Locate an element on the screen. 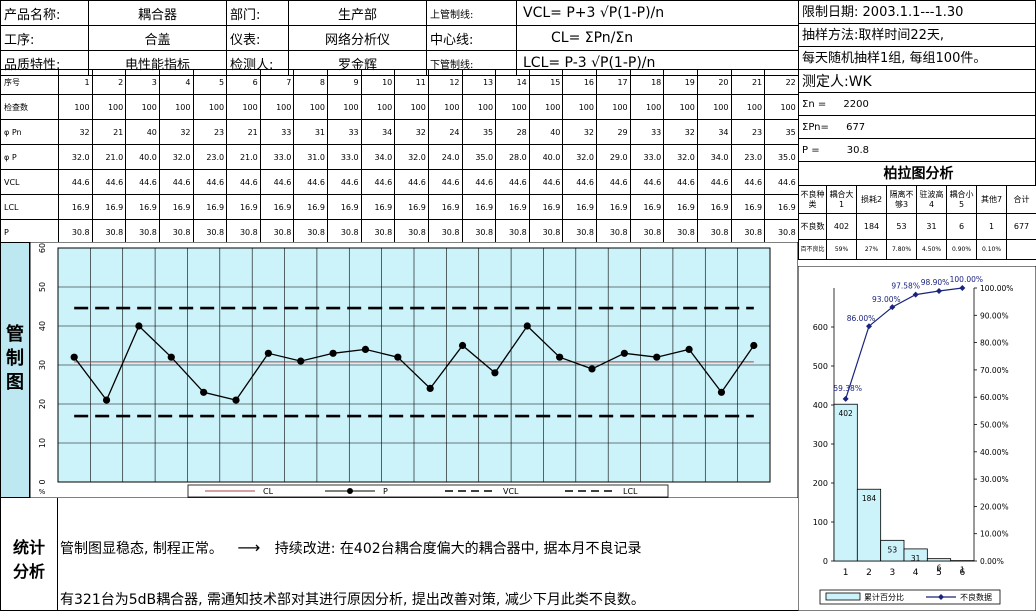 The image size is (1036, 611). right-tick-label: 10.00% is located at coordinates (994, 534).